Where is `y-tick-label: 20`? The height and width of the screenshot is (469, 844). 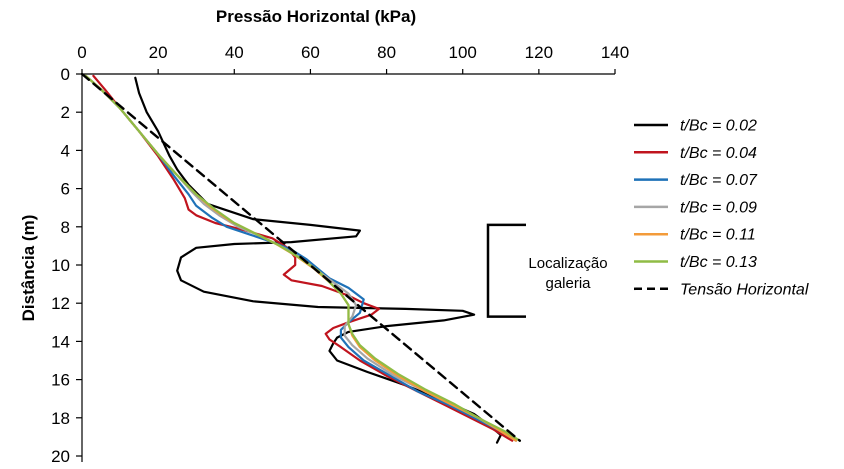 y-tick-label: 20 is located at coordinates (60, 456).